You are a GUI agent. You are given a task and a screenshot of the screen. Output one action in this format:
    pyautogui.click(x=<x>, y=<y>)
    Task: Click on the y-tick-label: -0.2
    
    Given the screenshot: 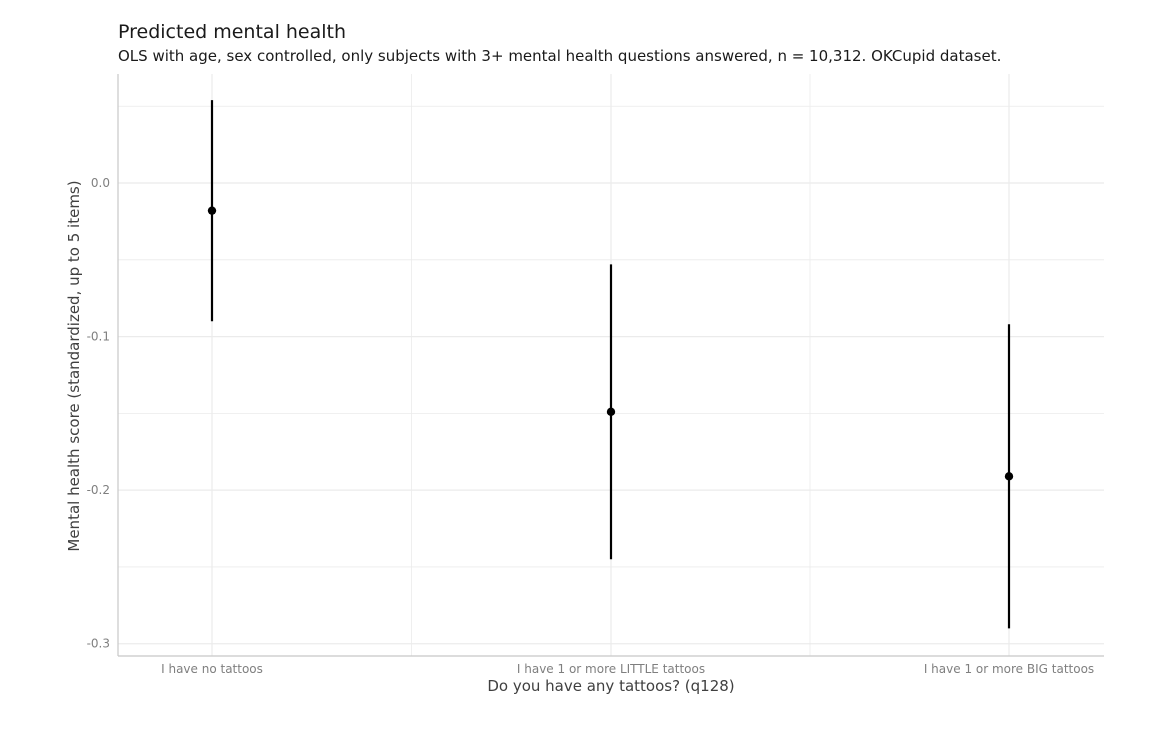 What is the action you would take?
    pyautogui.click(x=98, y=490)
    